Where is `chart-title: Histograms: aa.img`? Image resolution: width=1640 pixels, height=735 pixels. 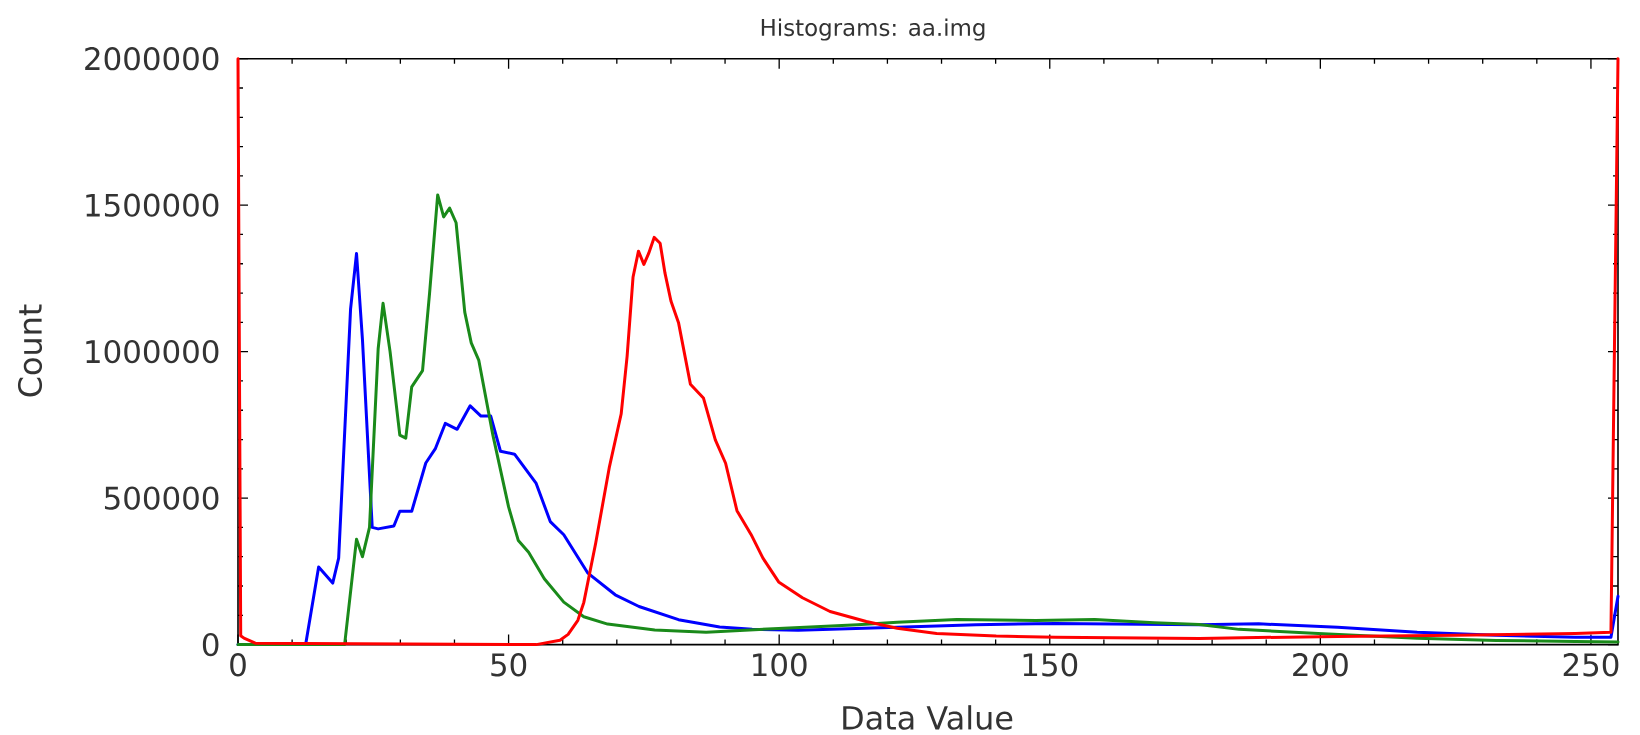
chart-title: Histograms: aa.img is located at coordinates (873, 29).